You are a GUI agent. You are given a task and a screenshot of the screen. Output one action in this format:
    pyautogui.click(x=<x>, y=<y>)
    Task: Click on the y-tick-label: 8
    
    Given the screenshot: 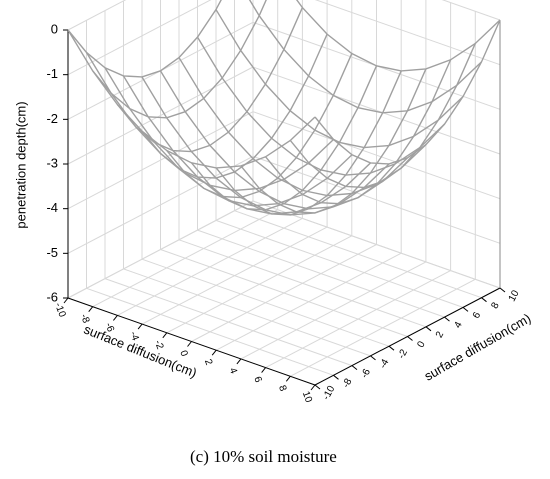 What is the action you would take?
    pyautogui.click(x=495, y=305)
    